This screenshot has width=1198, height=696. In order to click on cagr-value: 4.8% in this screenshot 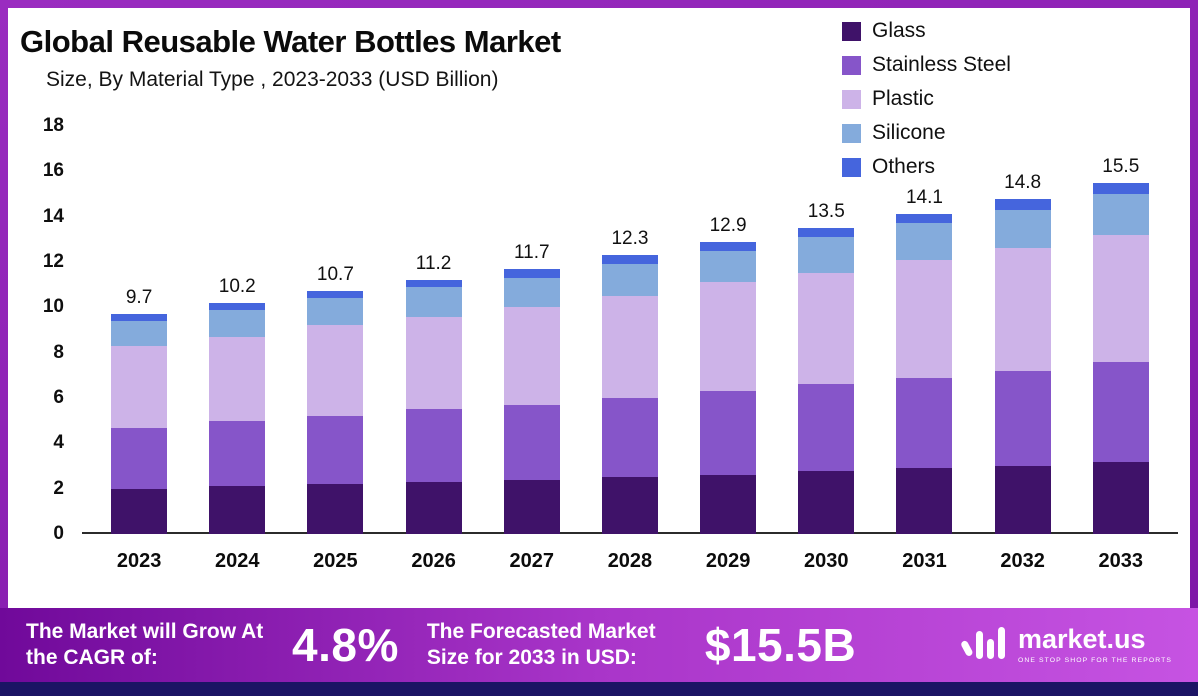, I will do `click(345, 645)`.